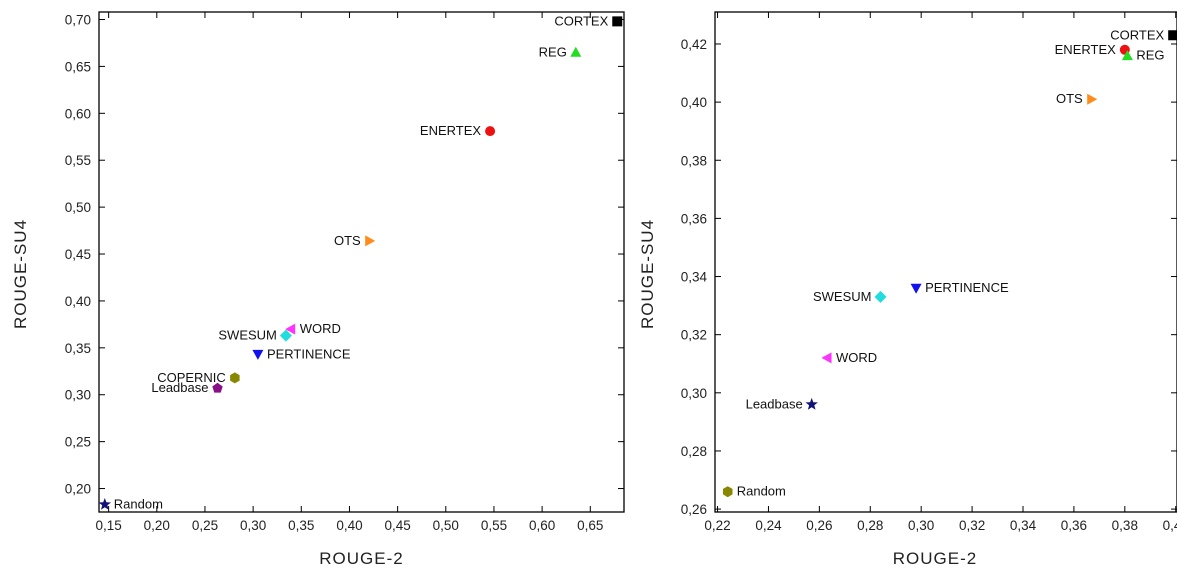 The height and width of the screenshot is (575, 1177). Describe the element at coordinates (590, 525) in the screenshot. I see `x-tick-label: 0,65` at that location.